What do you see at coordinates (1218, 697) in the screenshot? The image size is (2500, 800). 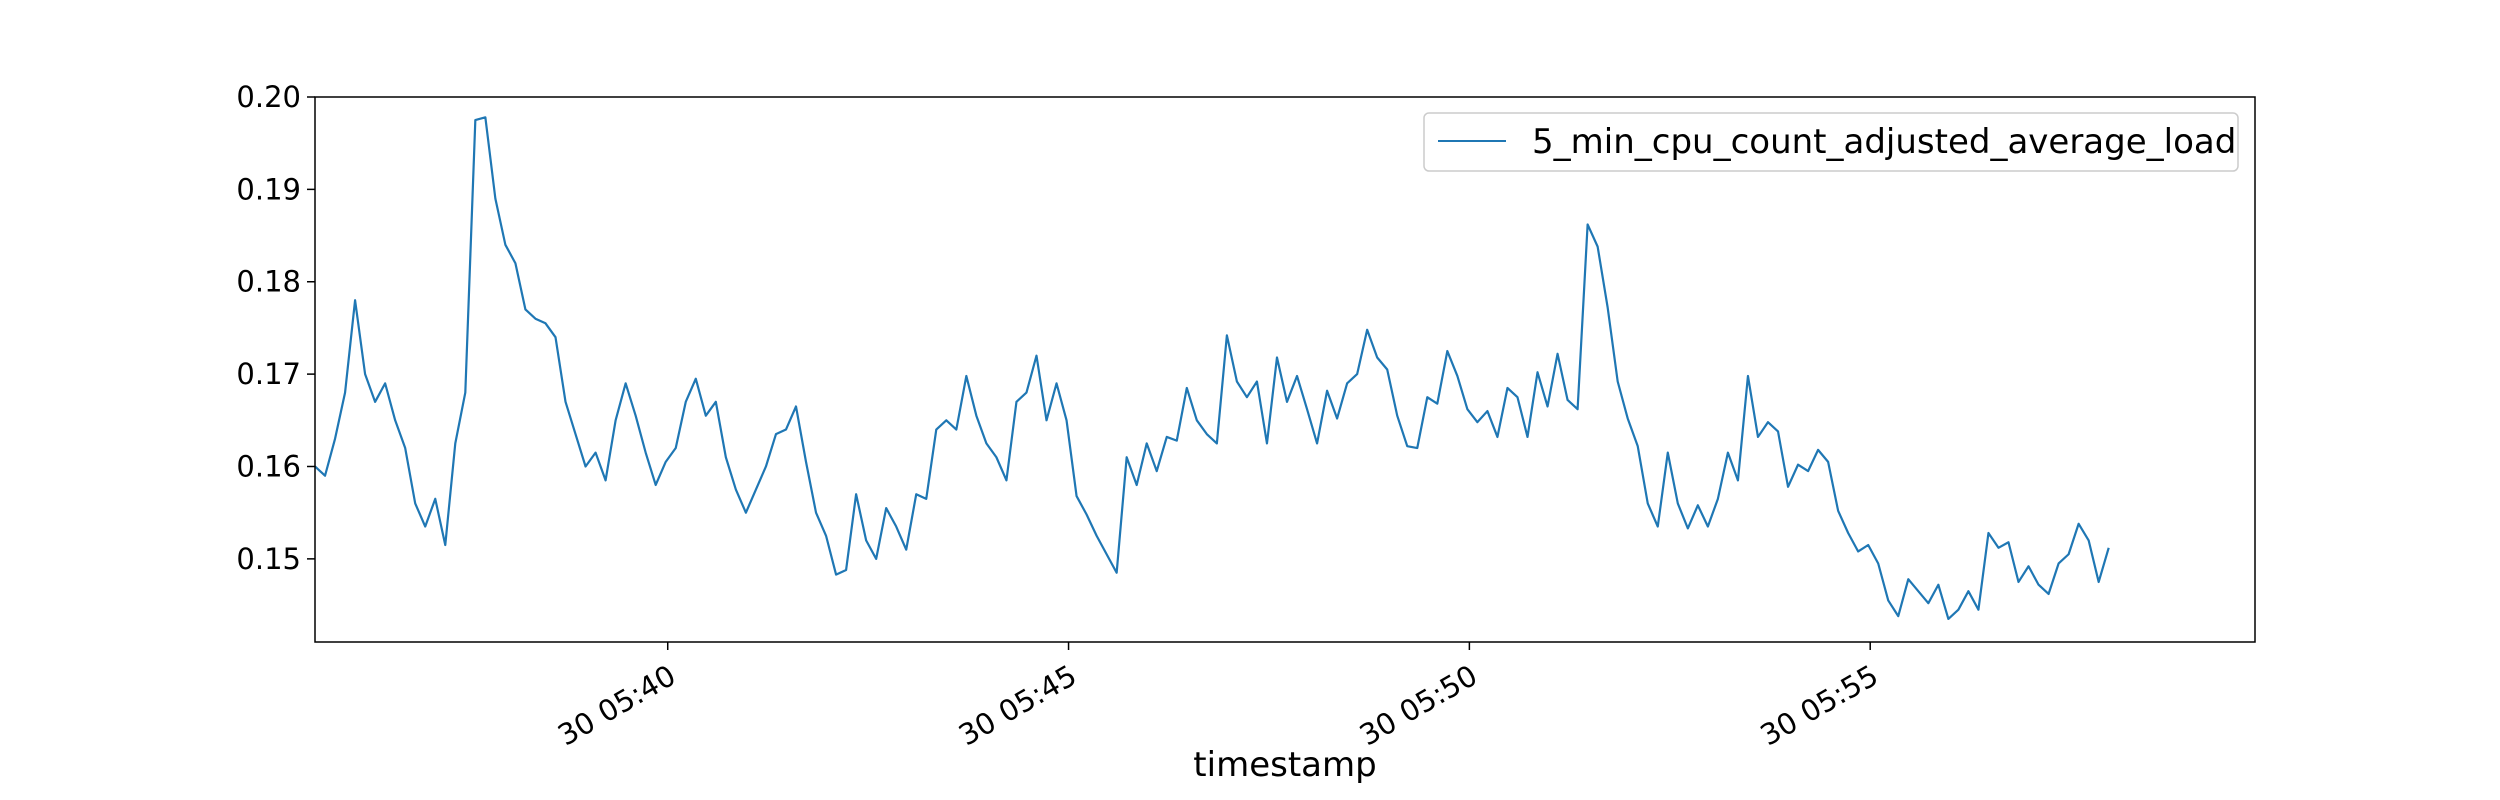 I see `x-axis: 30 05:40 30 05:45 30 05:50 30 05:55` at bounding box center [1218, 697].